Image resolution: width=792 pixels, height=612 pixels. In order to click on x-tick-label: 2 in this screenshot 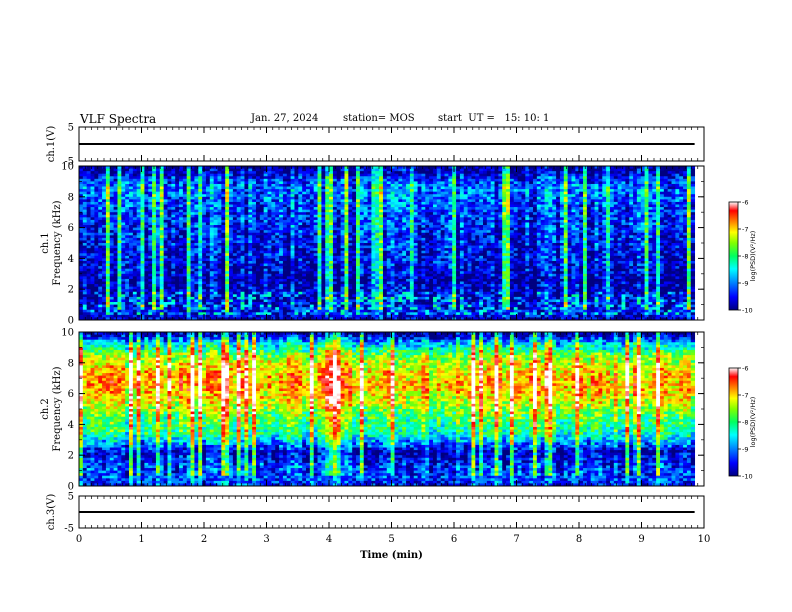, I will do `click(204, 539)`.